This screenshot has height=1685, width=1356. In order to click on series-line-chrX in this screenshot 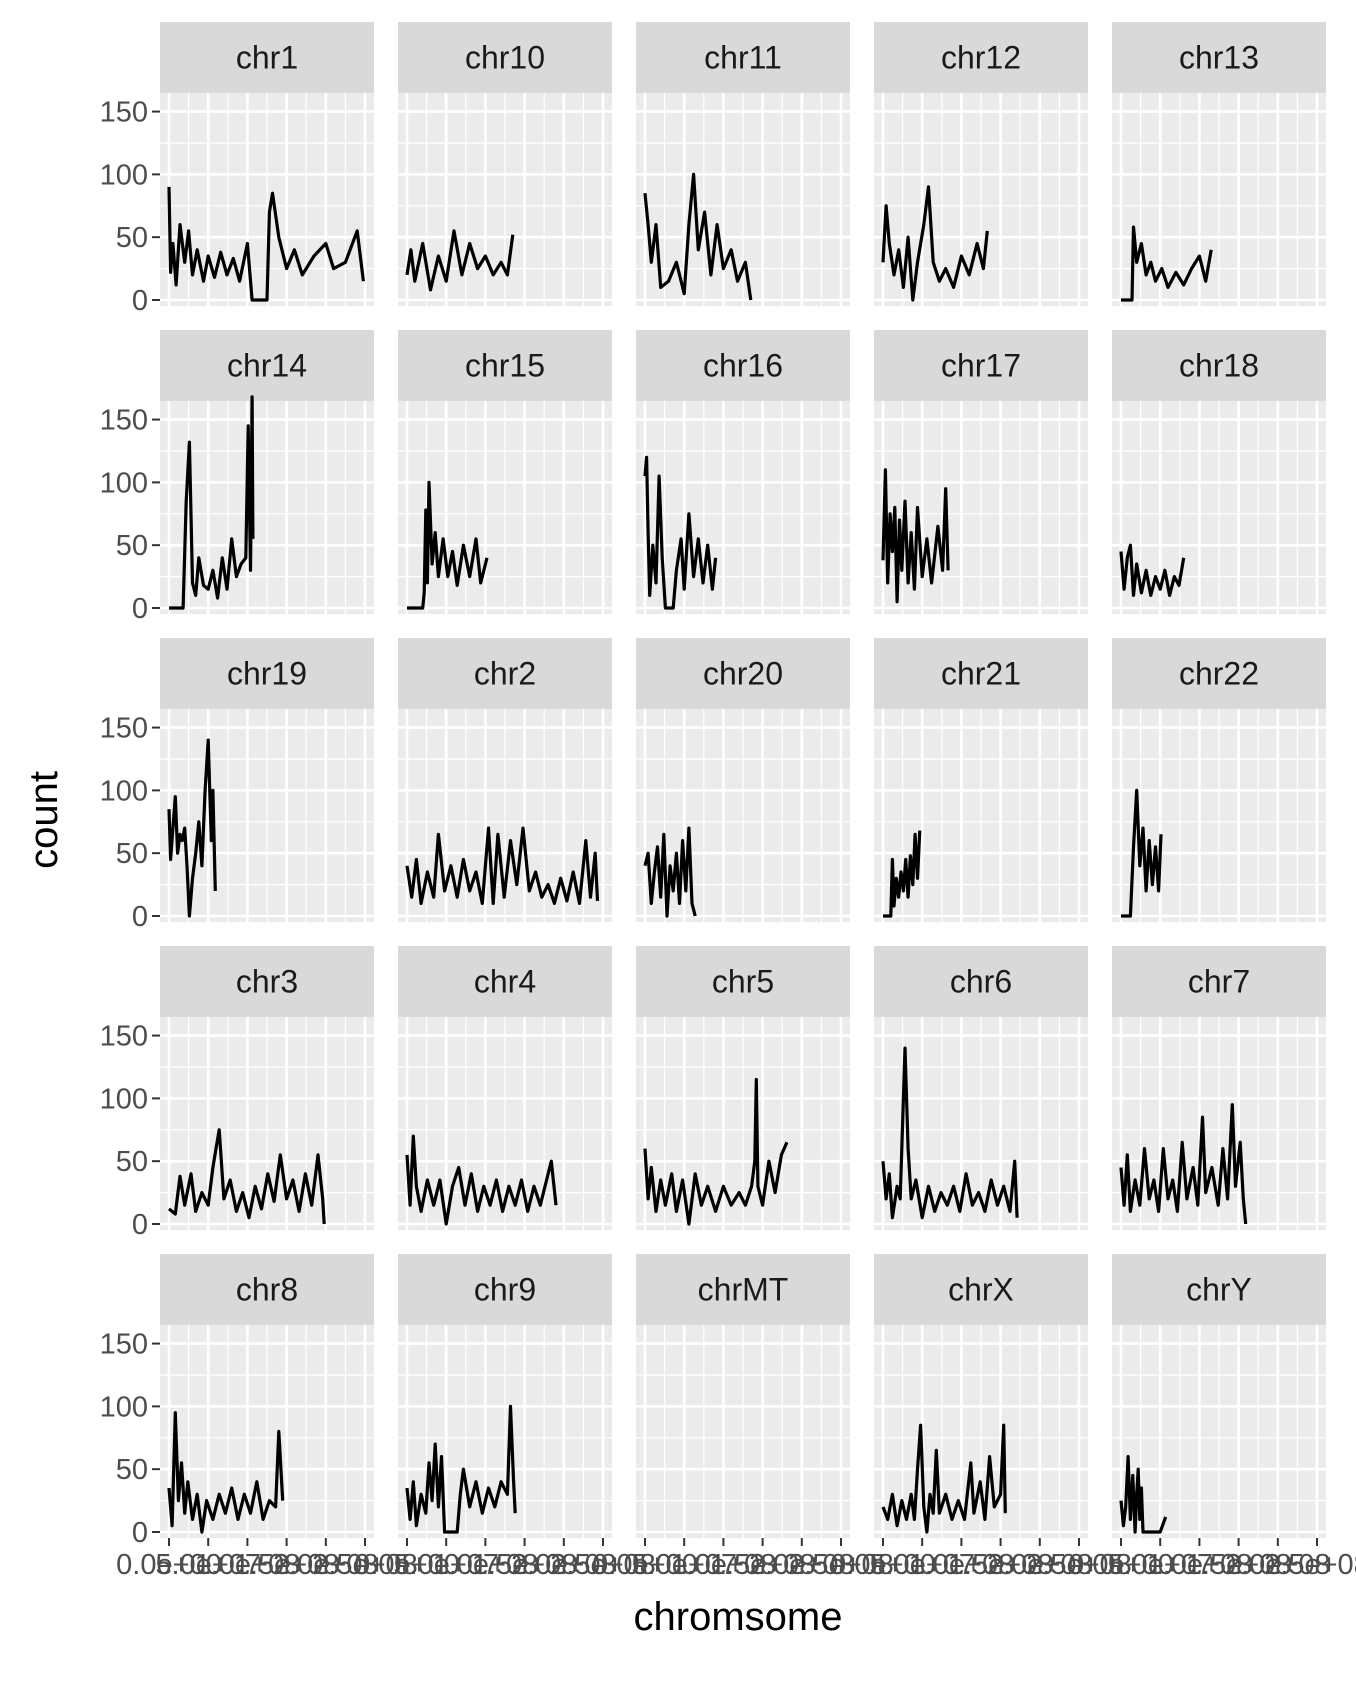, I will do `click(944, 1478)`.